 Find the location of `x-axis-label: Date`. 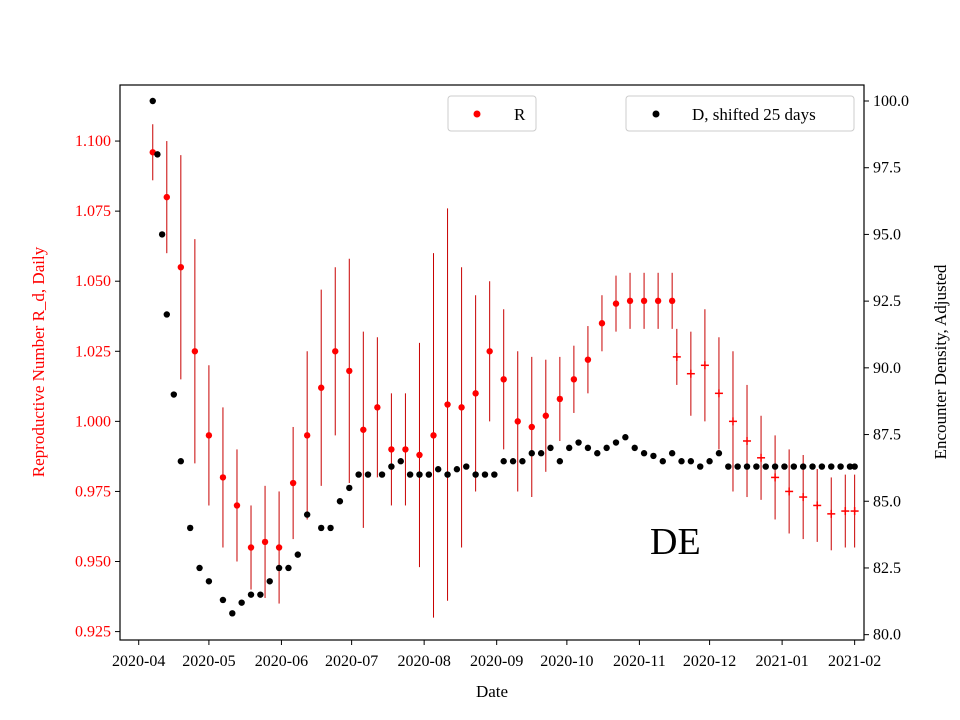

x-axis-label: Date is located at coordinates (492, 691).